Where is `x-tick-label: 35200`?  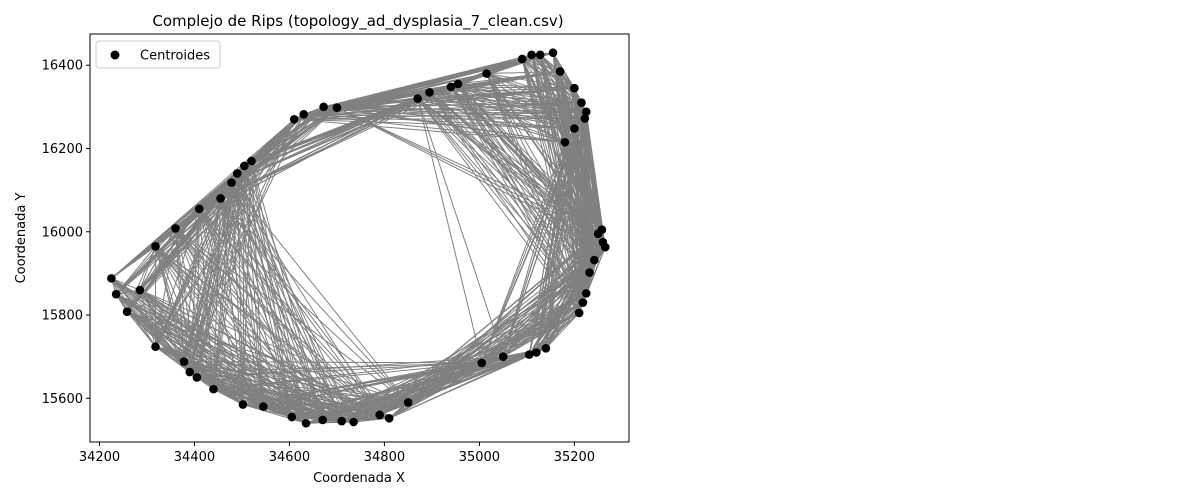
x-tick-label: 35200 is located at coordinates (574, 457).